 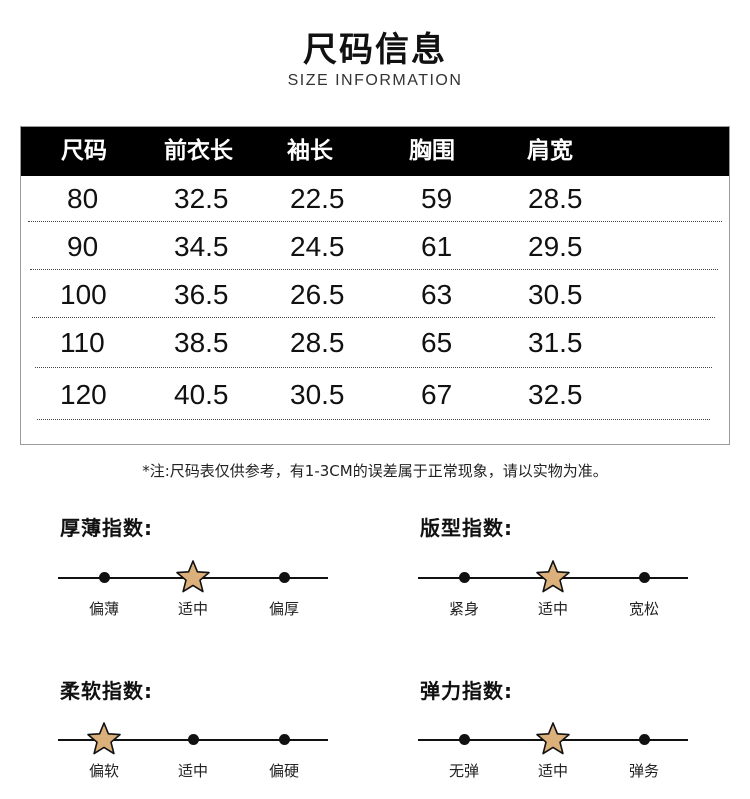 I want to click on option-label: 宽松, so click(x=643, y=609).